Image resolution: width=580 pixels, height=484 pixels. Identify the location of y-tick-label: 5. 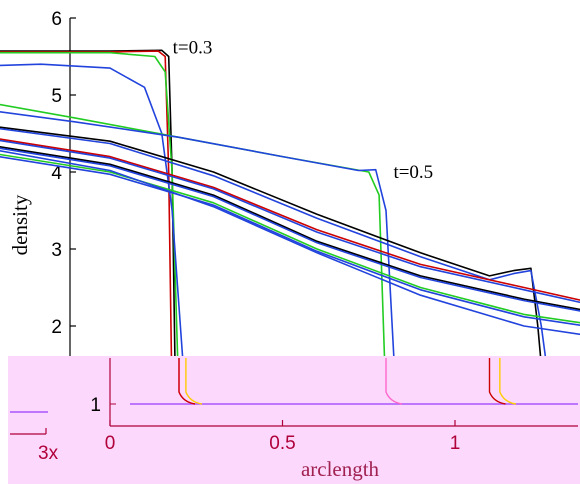
(56, 96).